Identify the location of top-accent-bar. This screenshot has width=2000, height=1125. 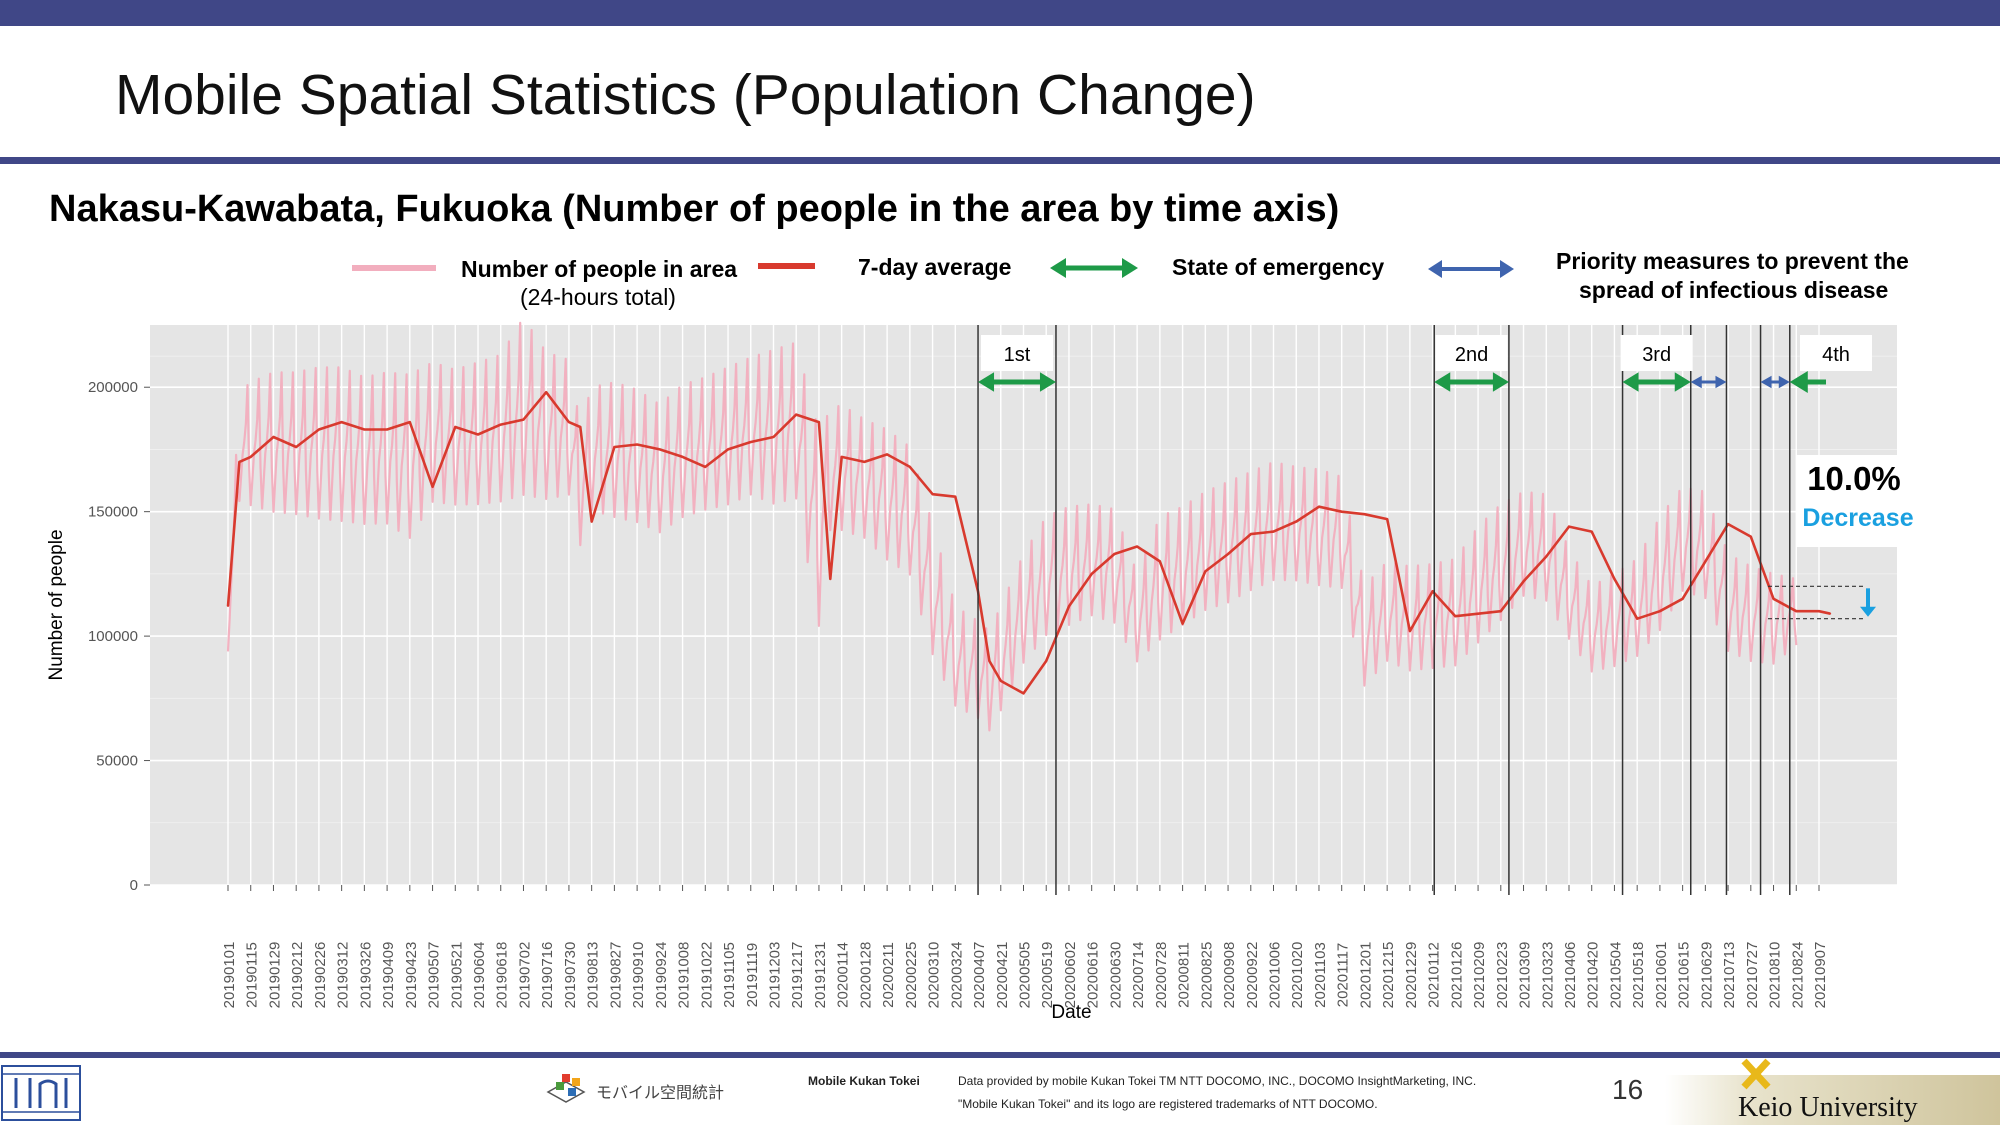
(1000, 13).